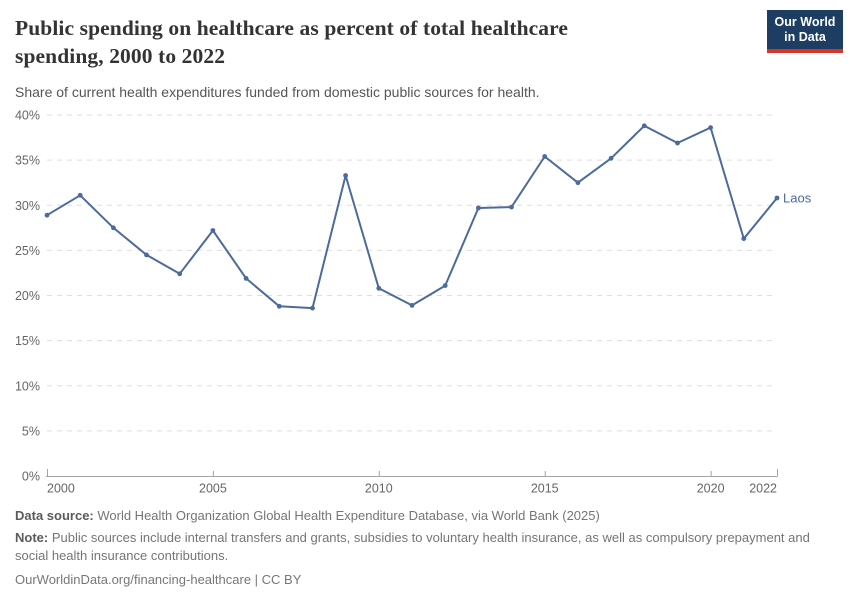 The height and width of the screenshot is (600, 850). I want to click on note-label: Note:, so click(32, 537).